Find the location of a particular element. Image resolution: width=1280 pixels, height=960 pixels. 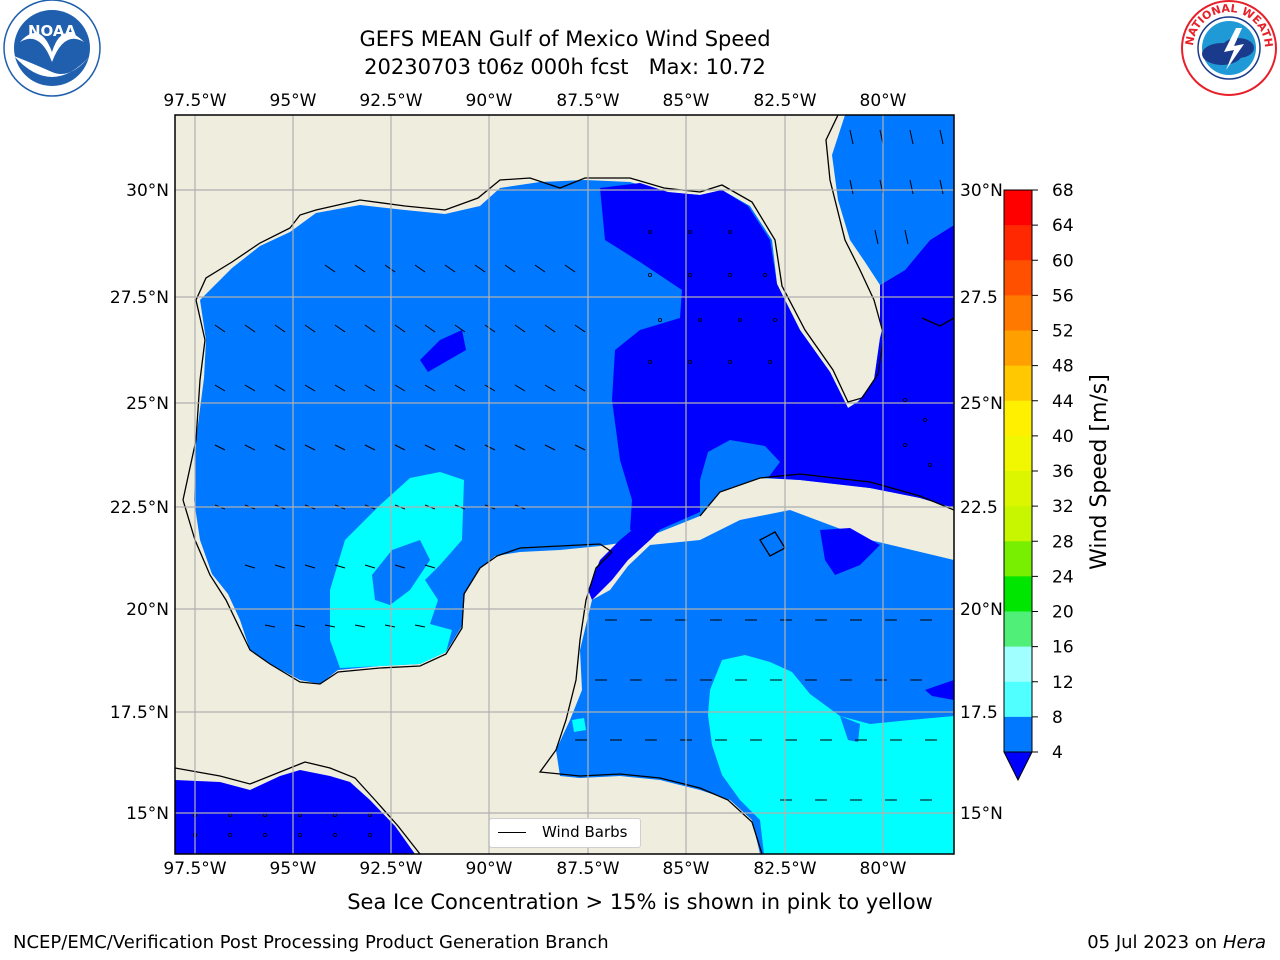

wind-field-atlantic is located at coordinates (893, 200).